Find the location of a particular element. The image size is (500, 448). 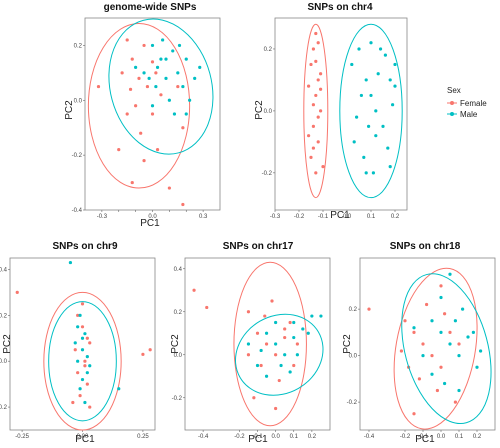

legend-title: Sex is located at coordinates (454, 90).